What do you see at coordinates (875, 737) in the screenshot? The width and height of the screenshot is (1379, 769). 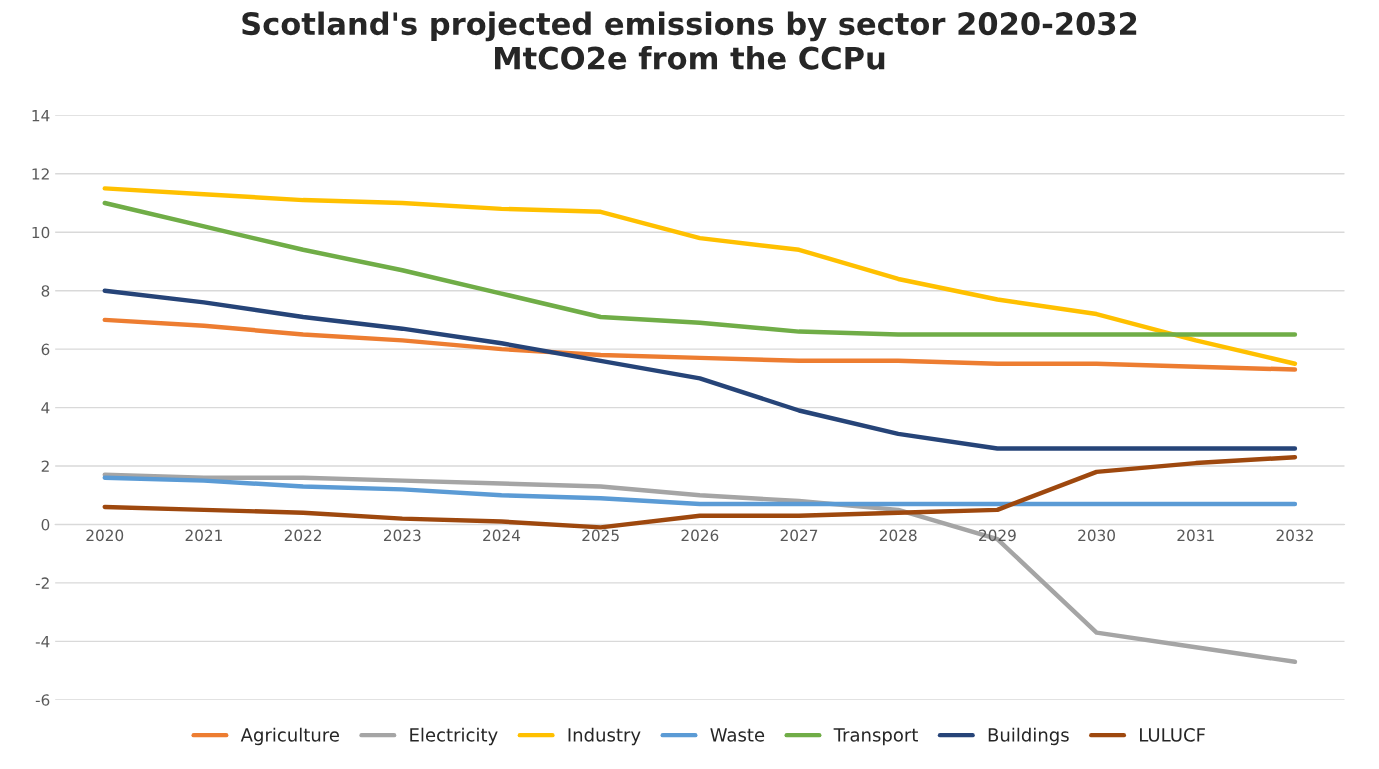 I see `legend-label: Transport` at bounding box center [875, 737].